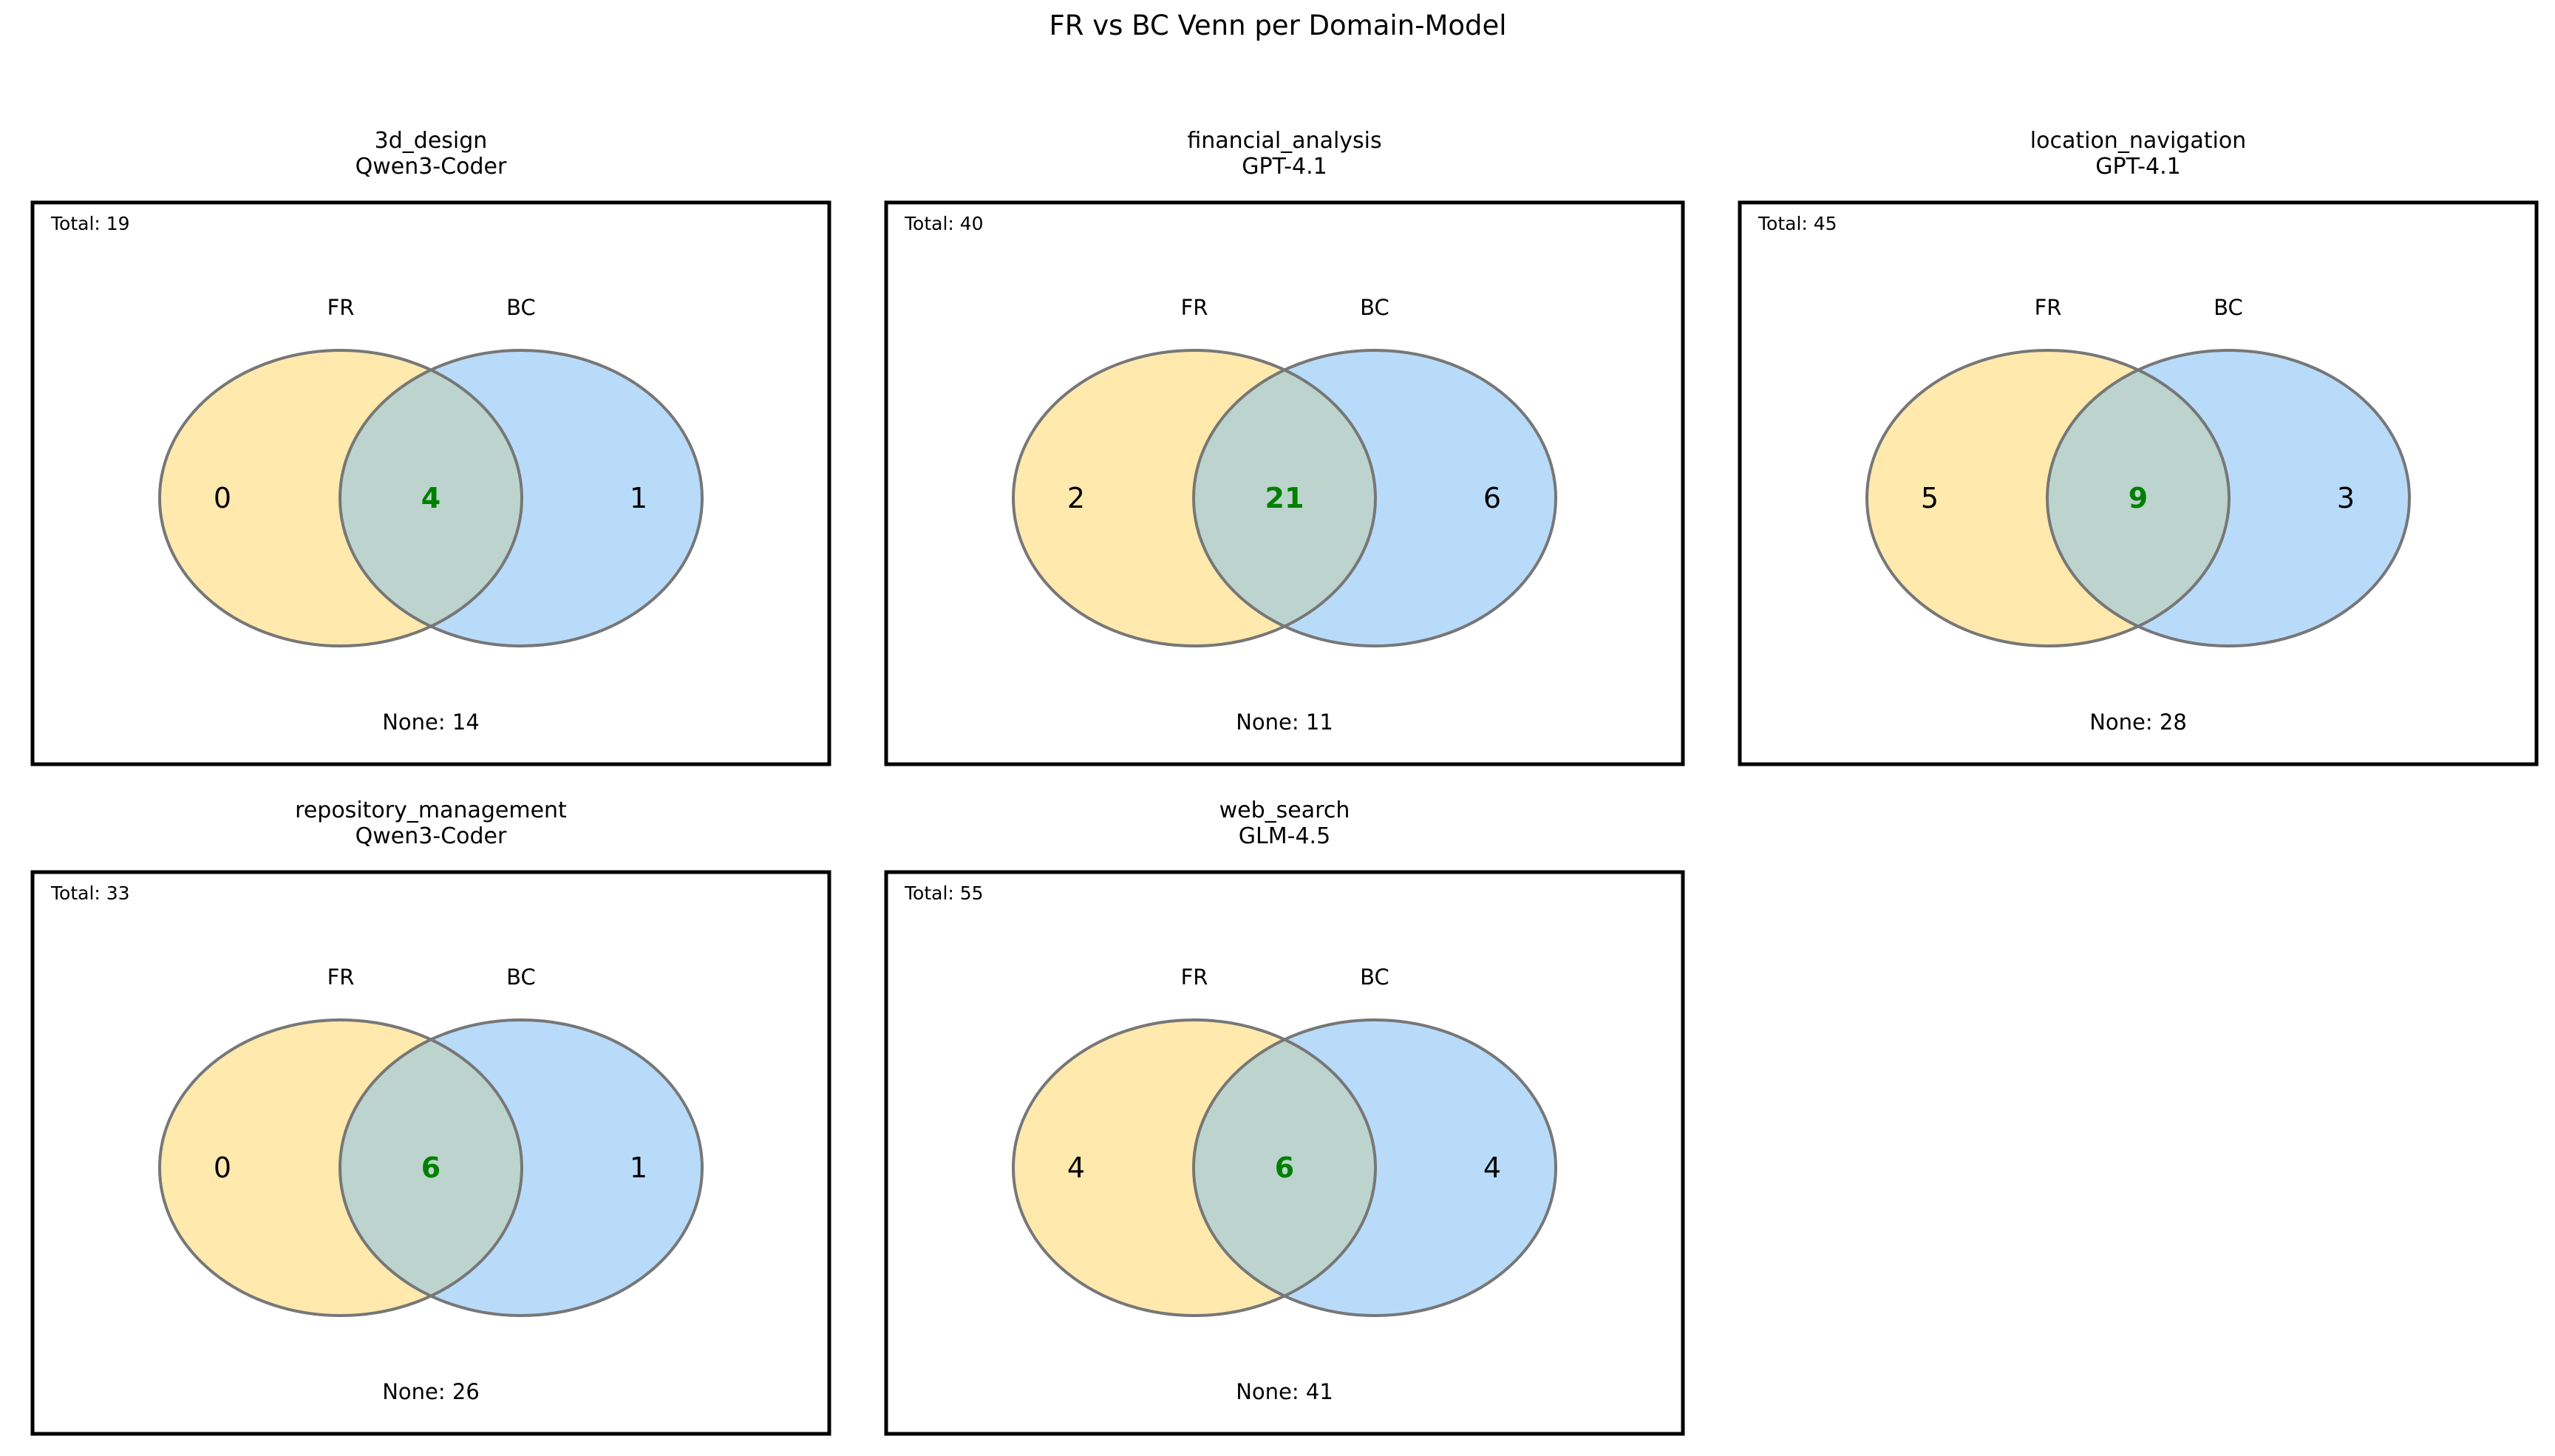 The height and width of the screenshot is (1456, 2555). Describe the element at coordinates (1284, 810) in the screenshot. I see `panel-title: web_search` at that location.